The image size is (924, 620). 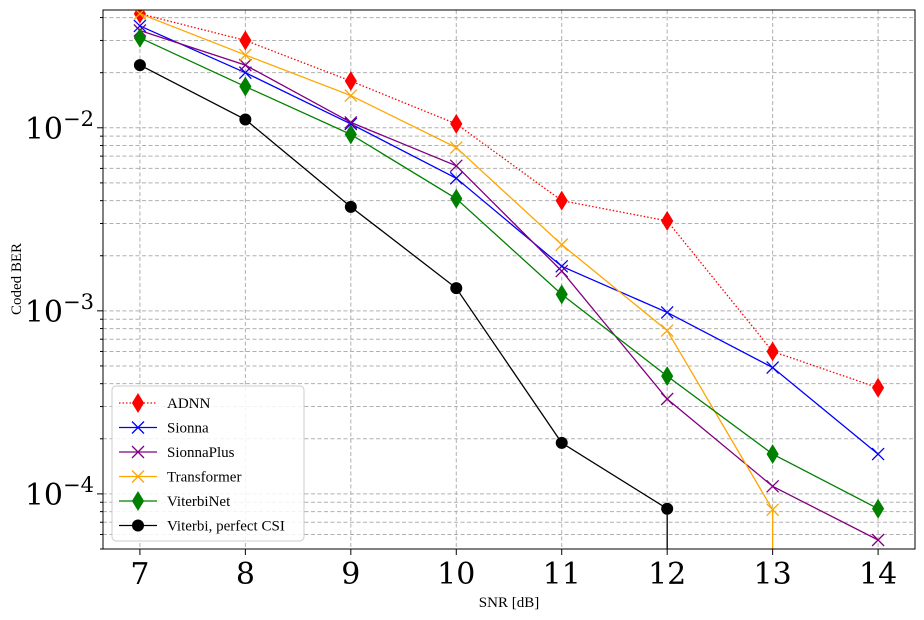 What do you see at coordinates (164, 429) in the screenshot?
I see `legend-item: Sionna` at bounding box center [164, 429].